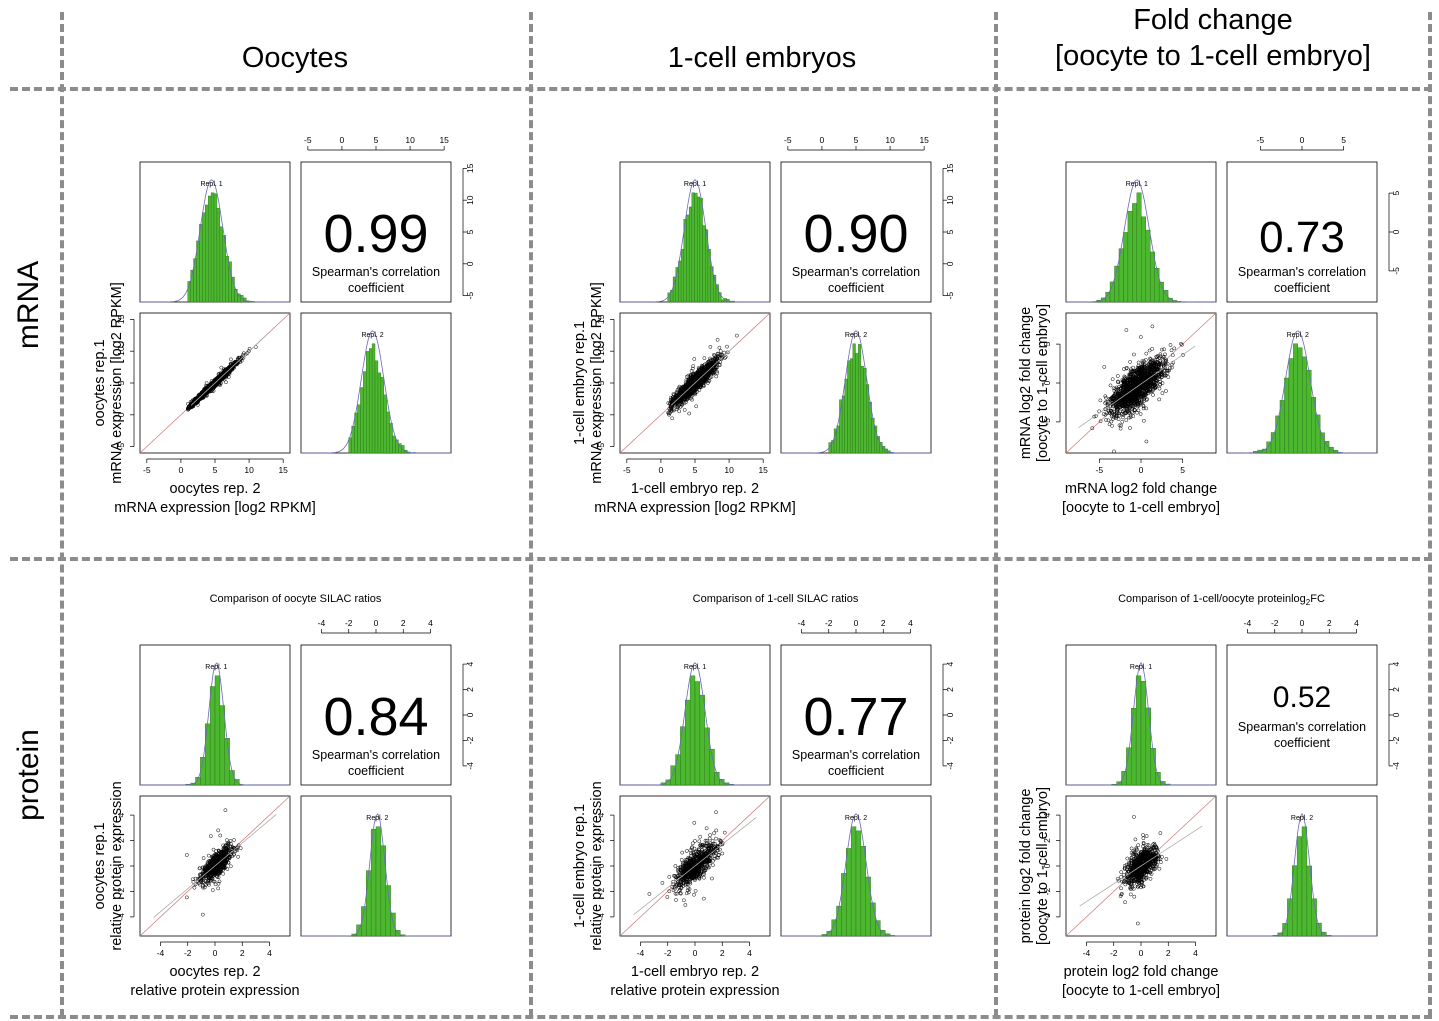 This screenshot has height=1021, width=1439. What do you see at coordinates (1302, 140) in the screenshot?
I see `top-axis-tick-label: 0` at bounding box center [1302, 140].